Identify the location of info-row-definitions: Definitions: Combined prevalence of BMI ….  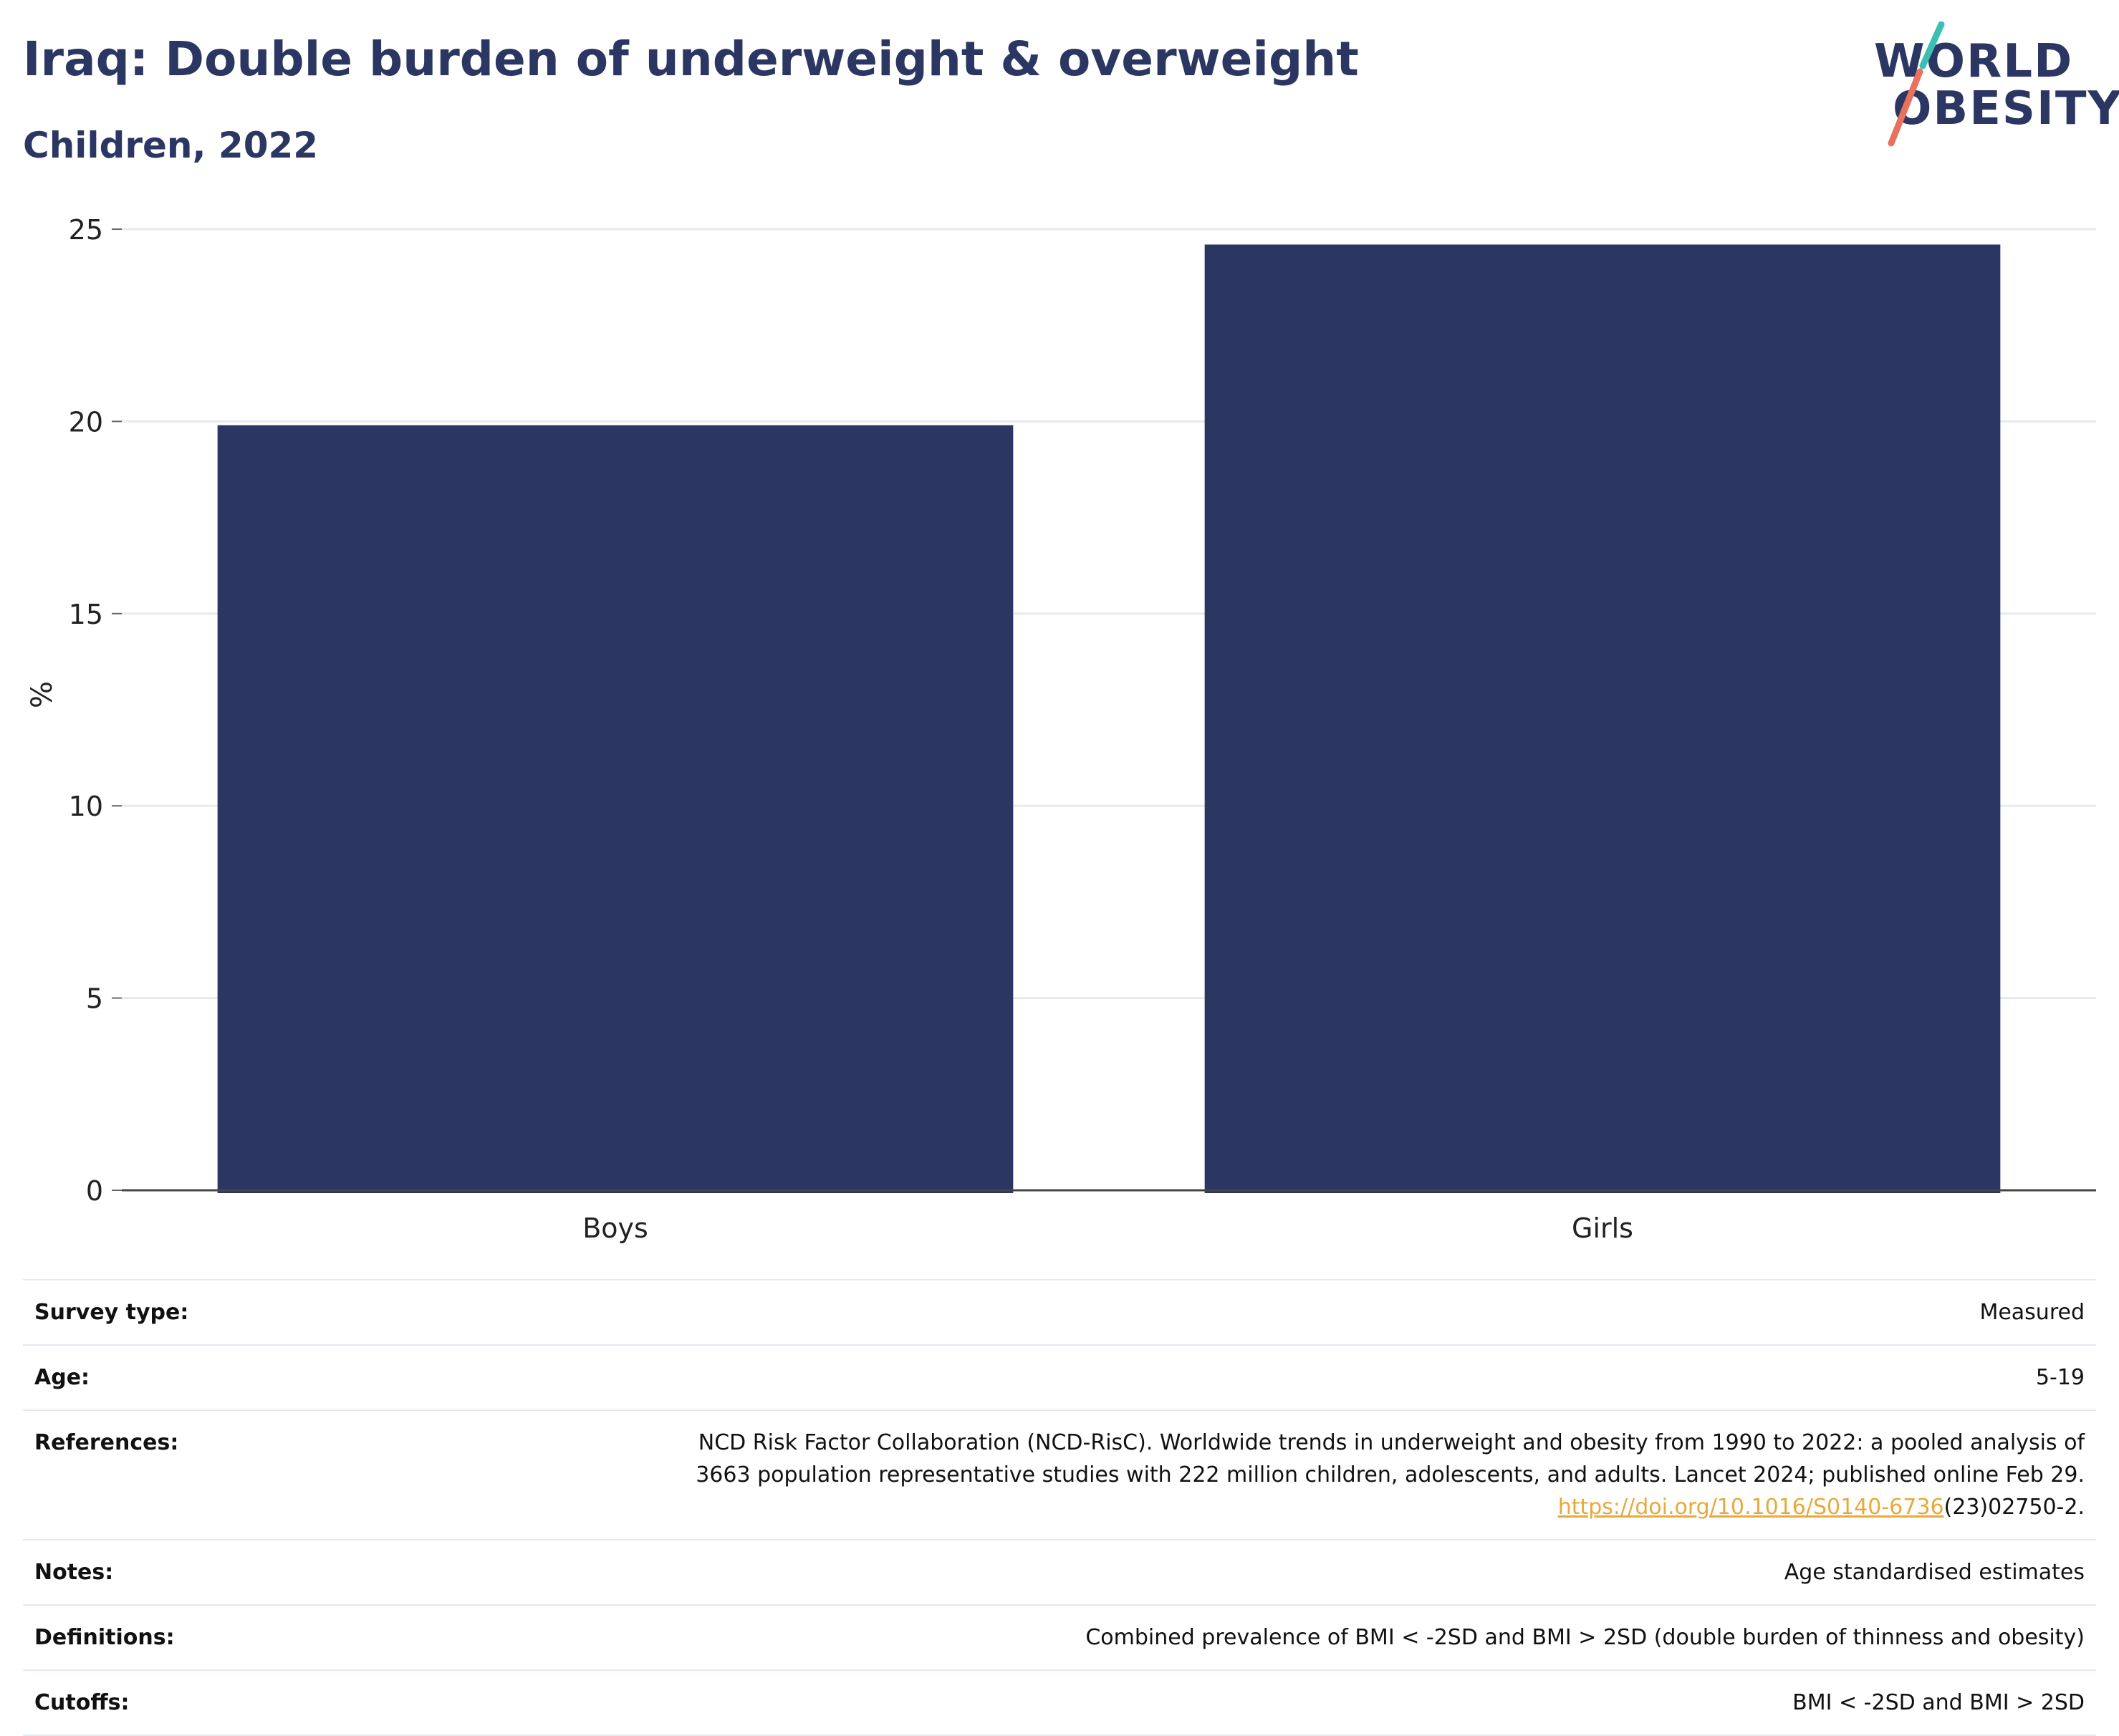
(1059, 1637).